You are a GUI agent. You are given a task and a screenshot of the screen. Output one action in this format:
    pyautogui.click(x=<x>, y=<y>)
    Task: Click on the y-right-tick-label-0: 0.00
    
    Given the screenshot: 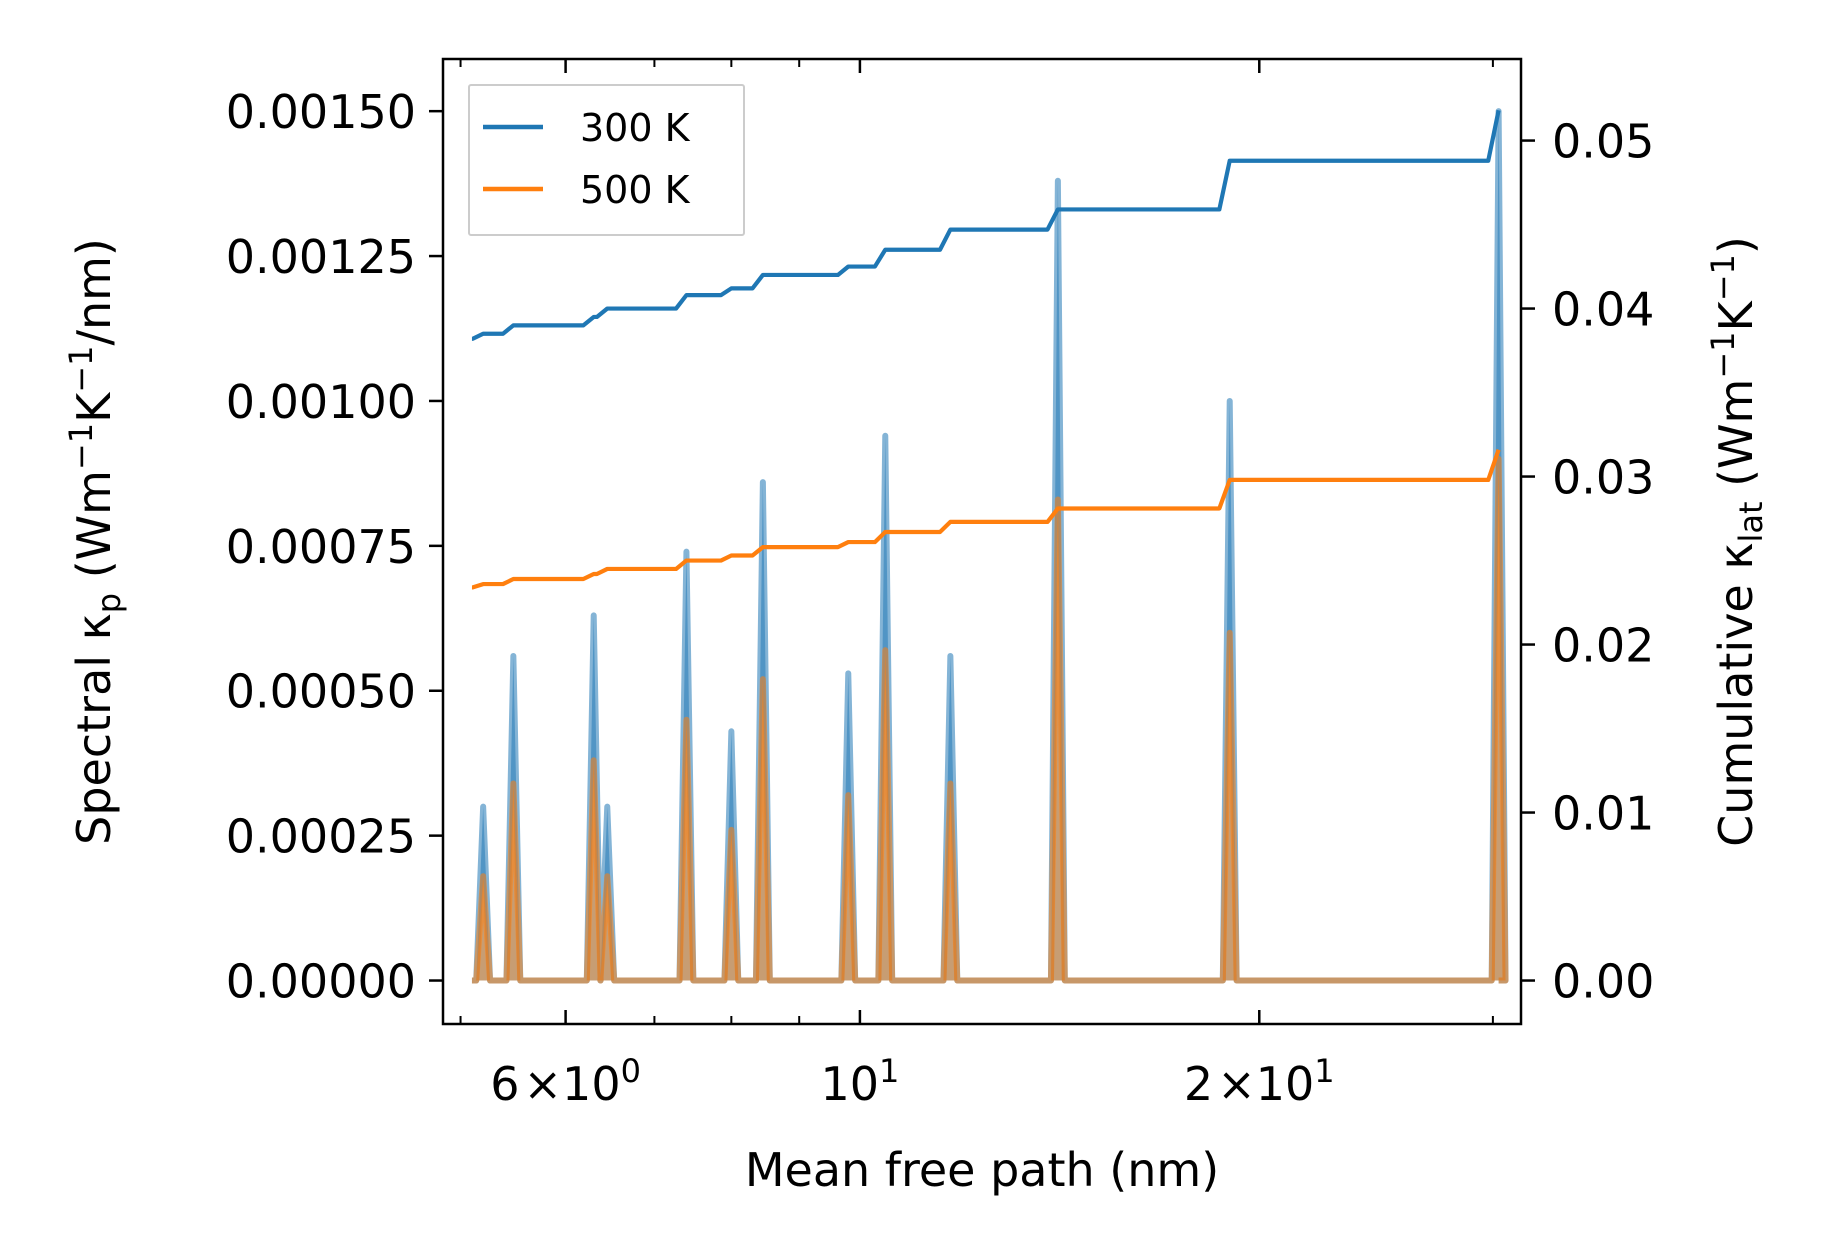 What is the action you would take?
    pyautogui.click(x=1603, y=982)
    